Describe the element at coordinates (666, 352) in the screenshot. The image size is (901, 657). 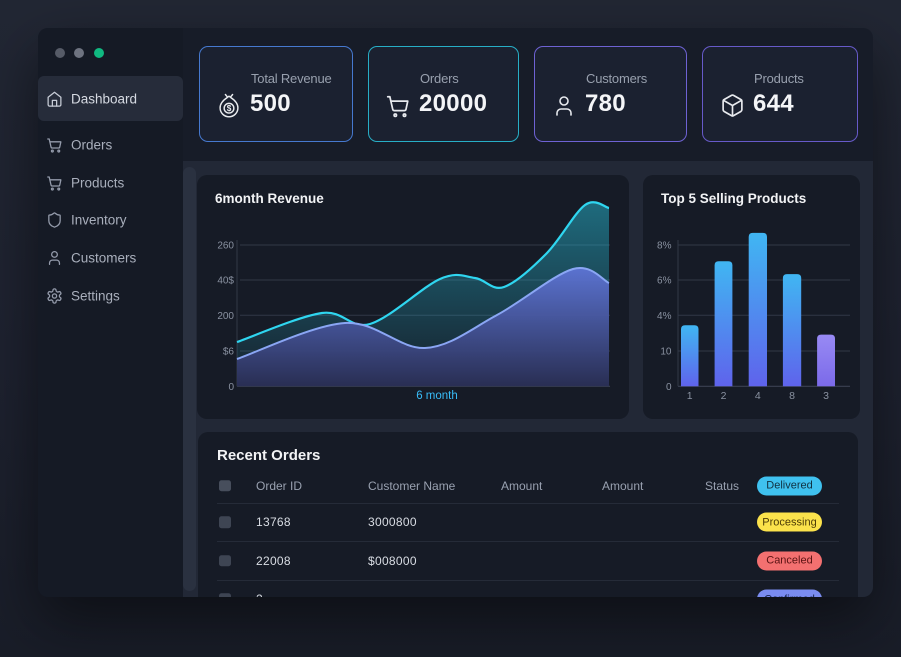
I see `svg-text: 10` at that location.